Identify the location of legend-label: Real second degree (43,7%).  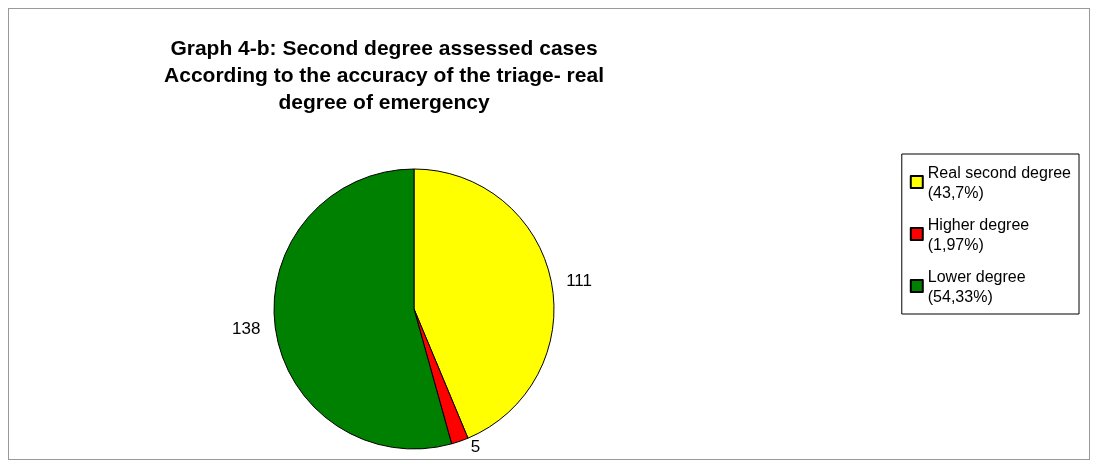
(999, 182).